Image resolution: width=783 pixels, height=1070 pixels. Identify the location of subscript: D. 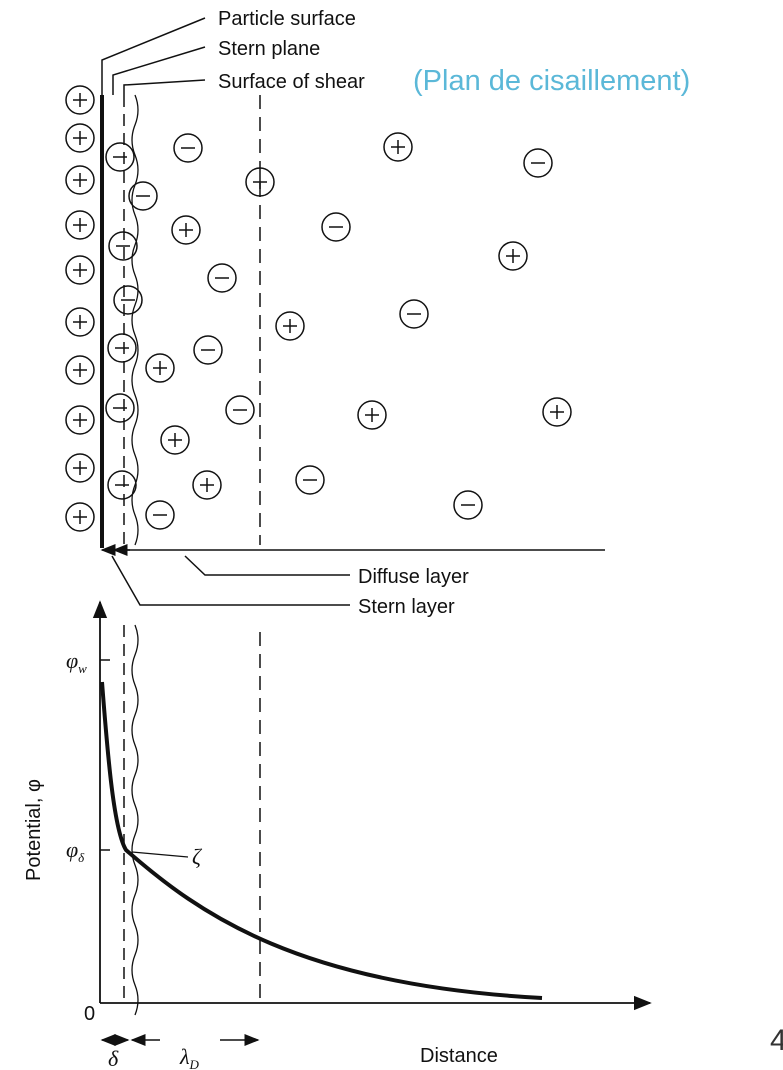
(194, 1063).